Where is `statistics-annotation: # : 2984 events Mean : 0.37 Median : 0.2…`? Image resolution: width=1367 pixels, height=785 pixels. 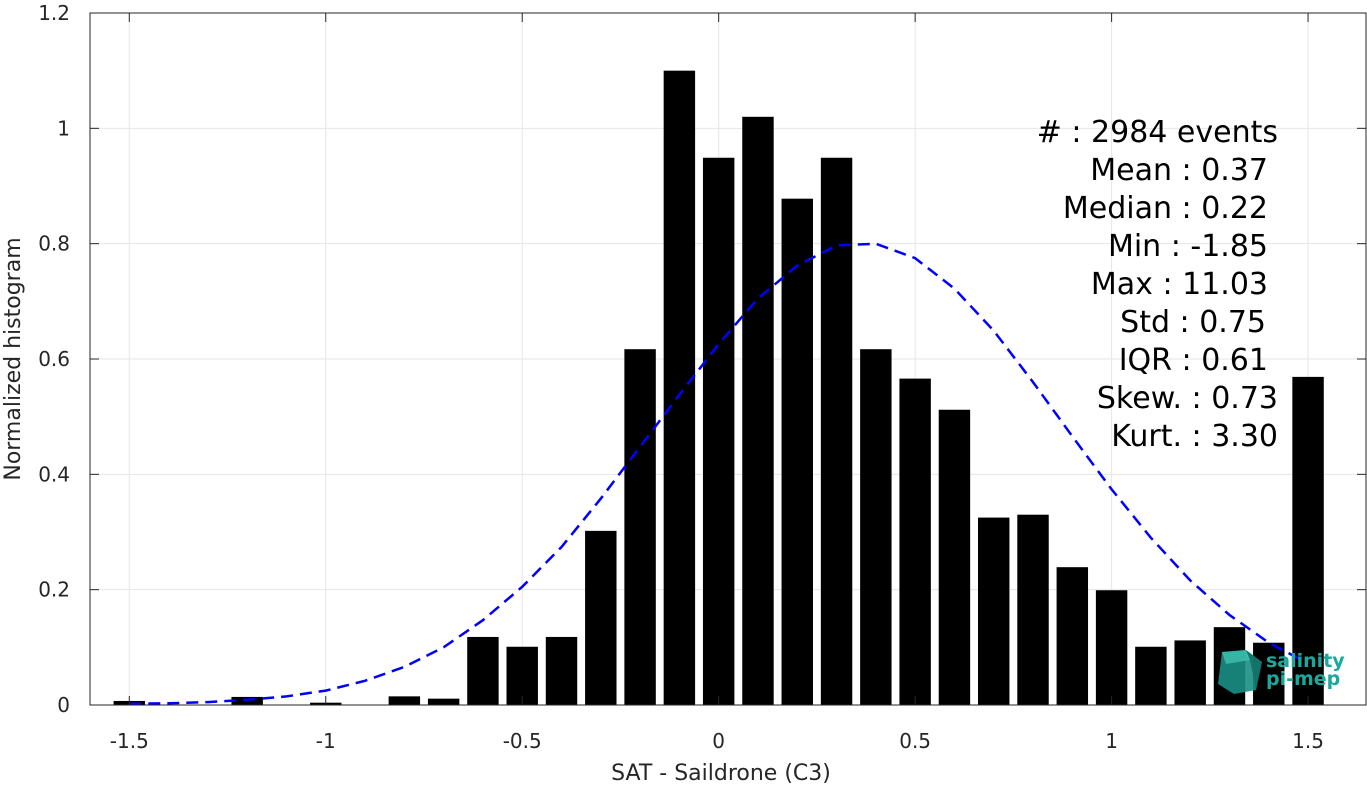
statistics-annotation: # : 2984 events Mean : 0.37 Median : 0.2… is located at coordinates (1157, 284).